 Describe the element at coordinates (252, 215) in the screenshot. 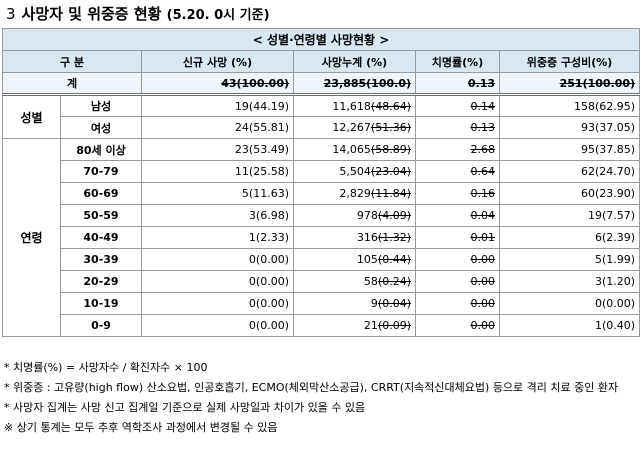

I see `new-deaths-count: 3` at that location.